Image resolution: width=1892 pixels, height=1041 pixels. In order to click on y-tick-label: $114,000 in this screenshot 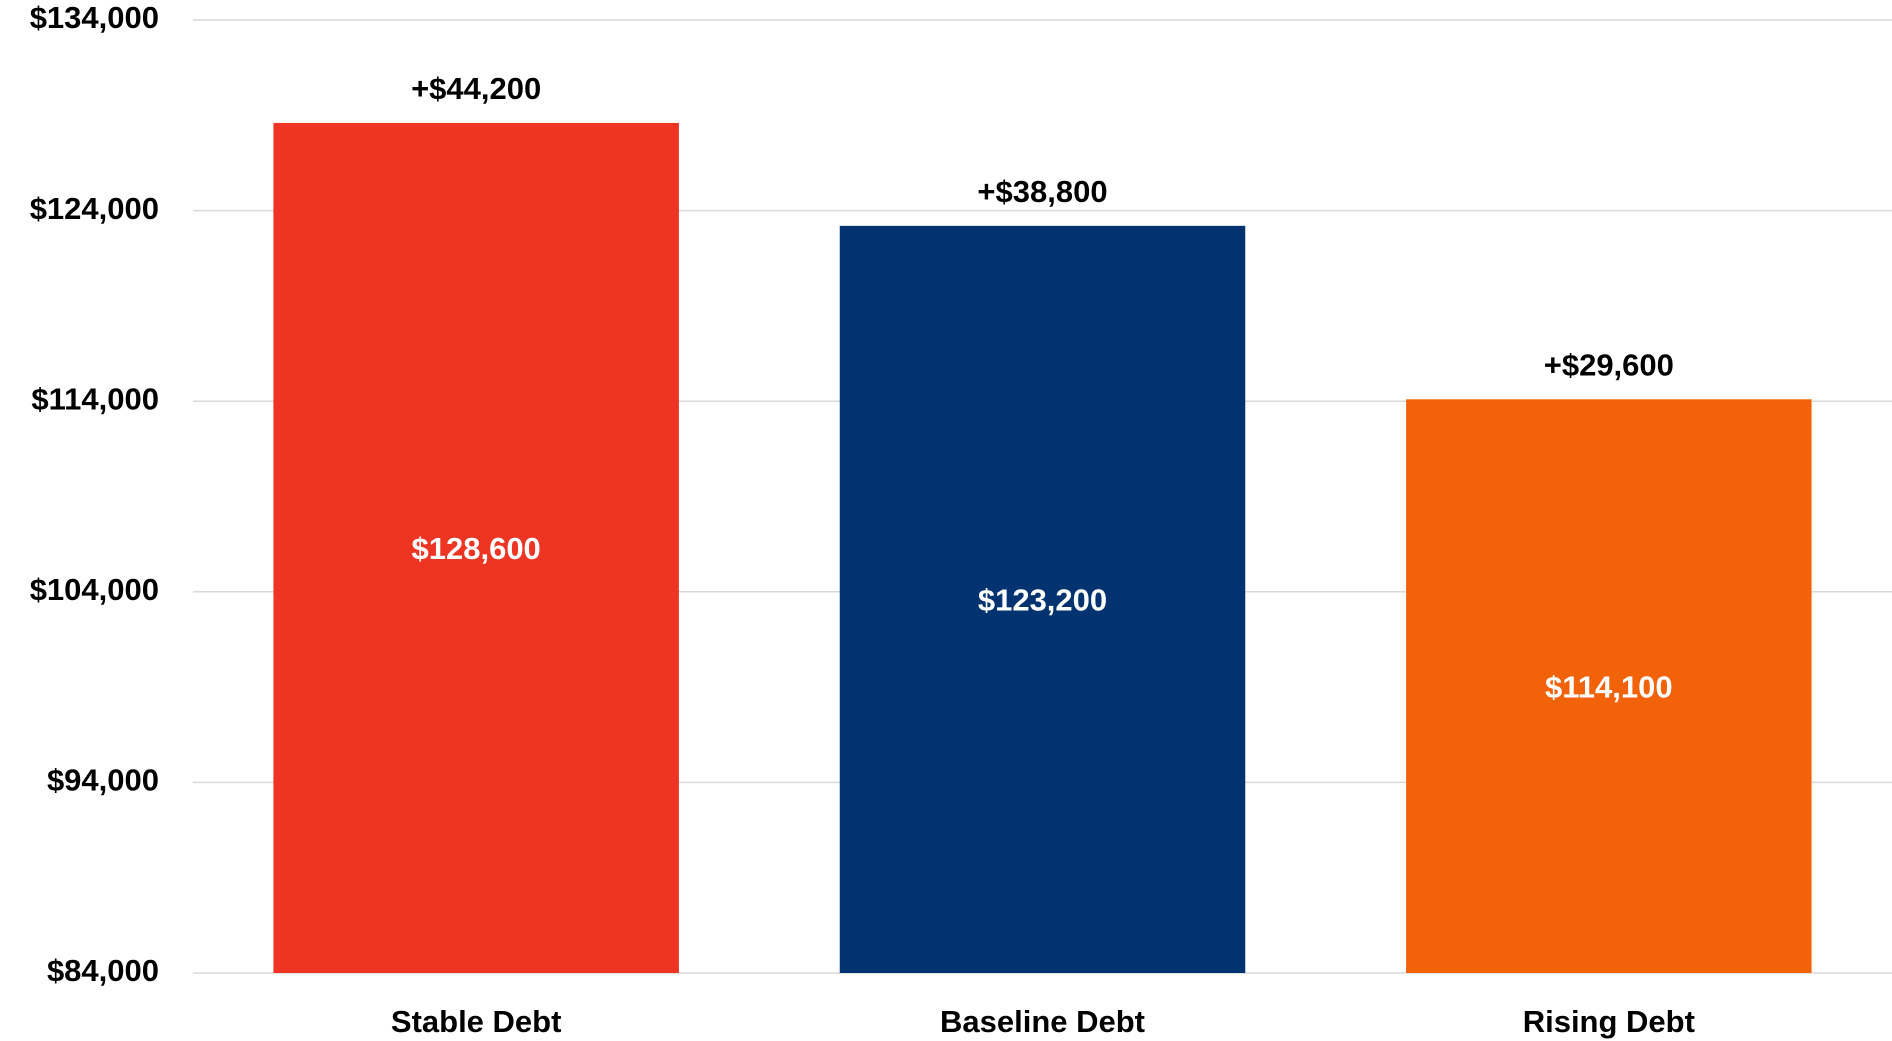, I will do `click(95, 398)`.